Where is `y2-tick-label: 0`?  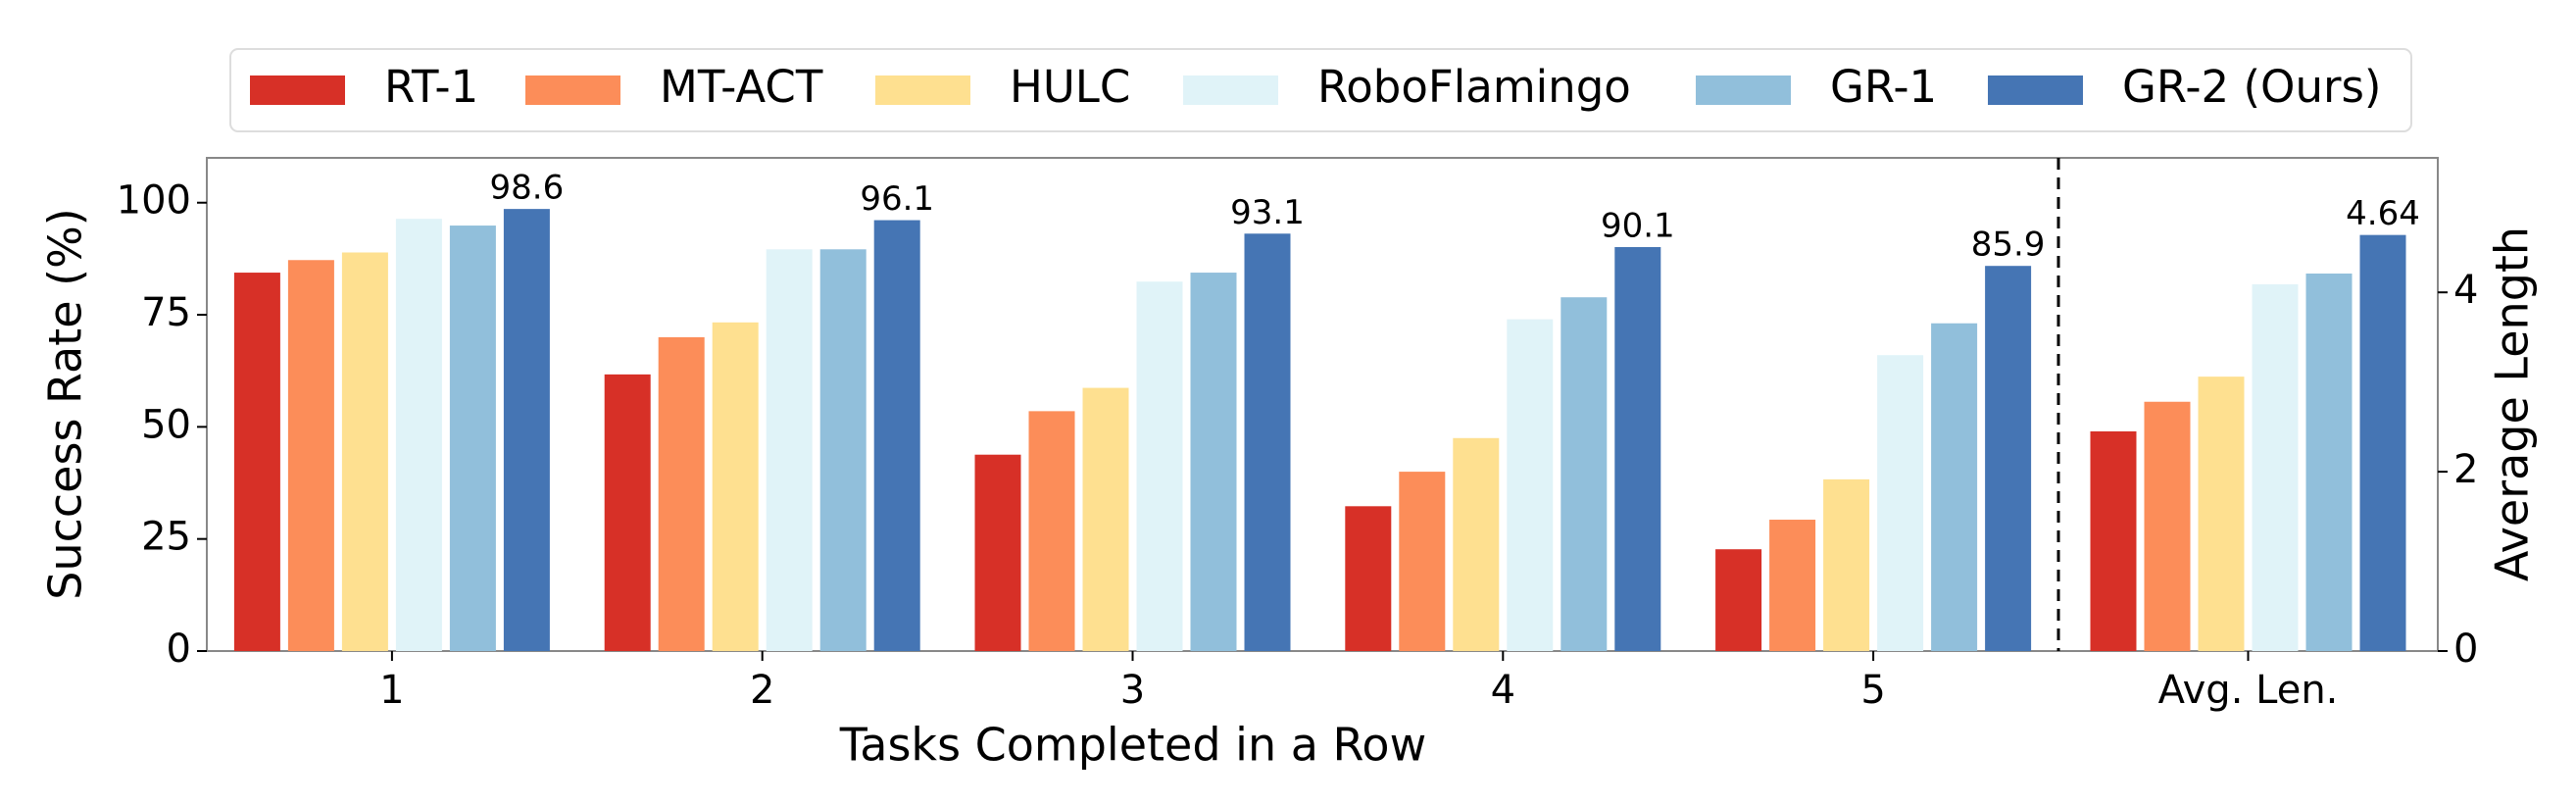 y2-tick-label: 0 is located at coordinates (2465, 649).